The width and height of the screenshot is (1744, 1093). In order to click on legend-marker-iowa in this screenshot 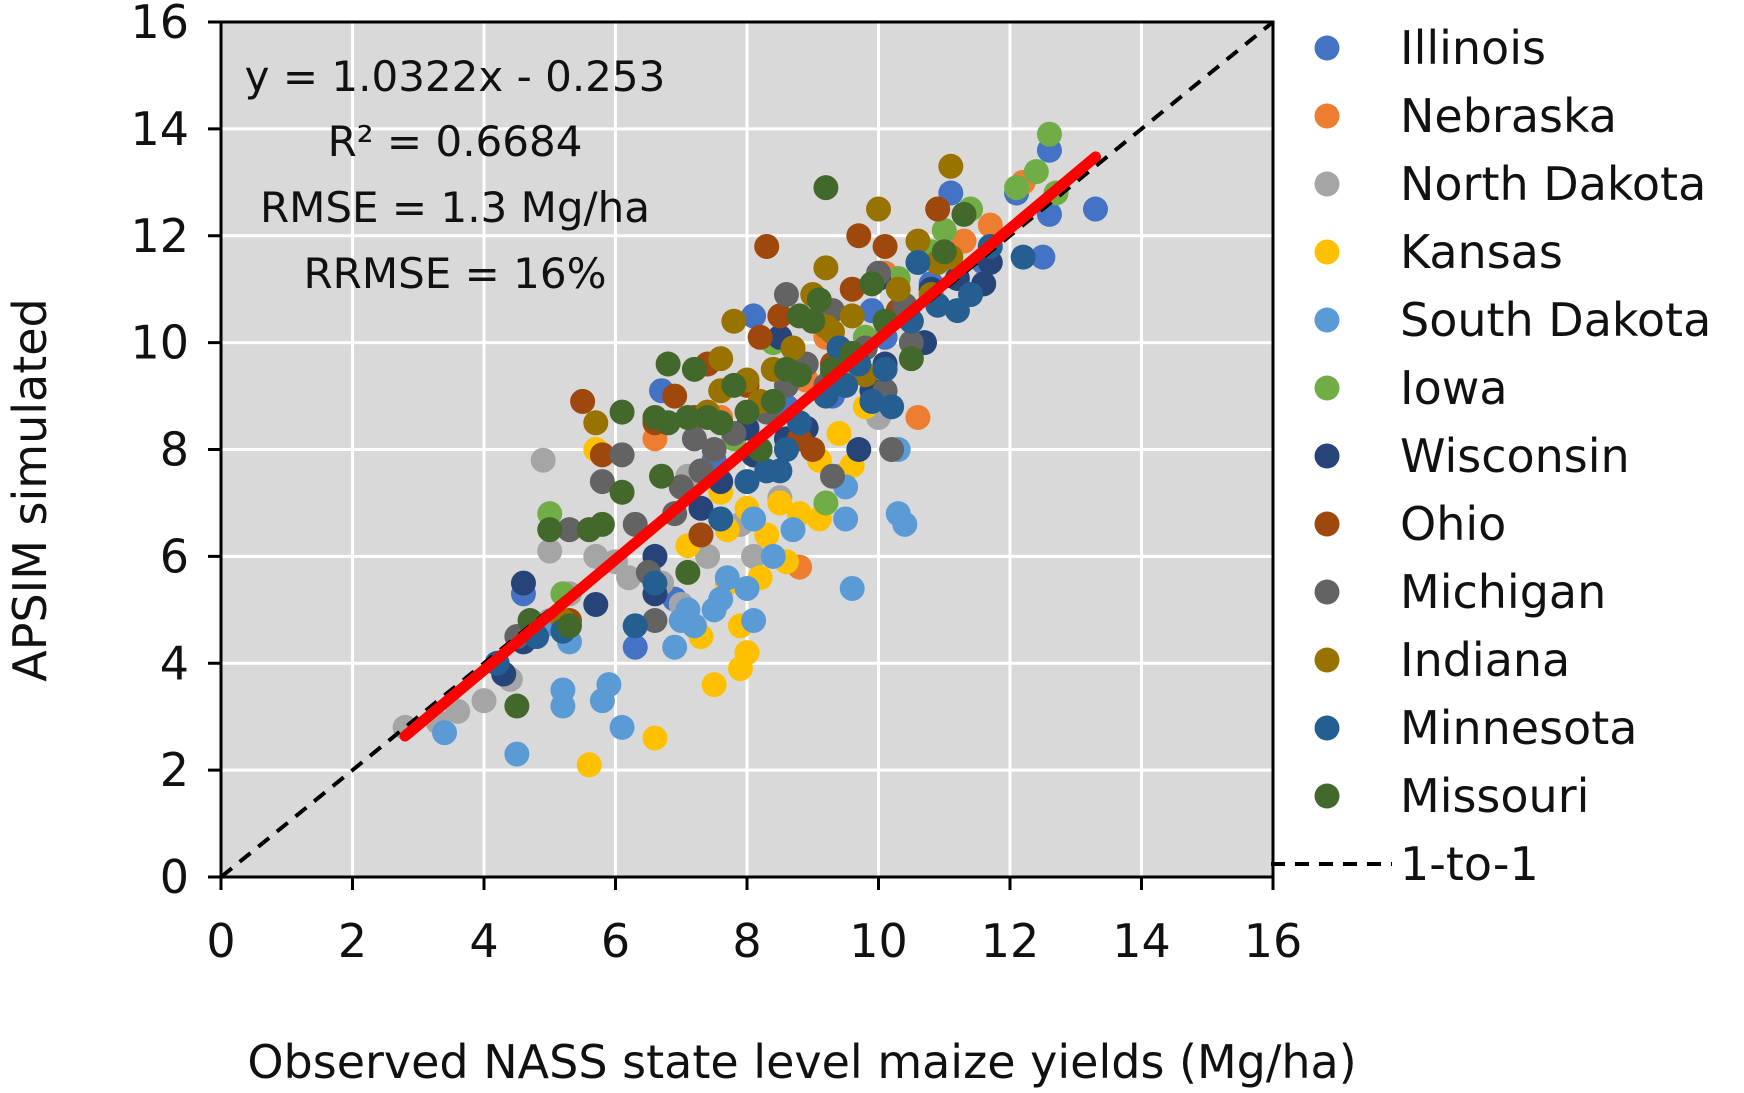, I will do `click(1327, 388)`.